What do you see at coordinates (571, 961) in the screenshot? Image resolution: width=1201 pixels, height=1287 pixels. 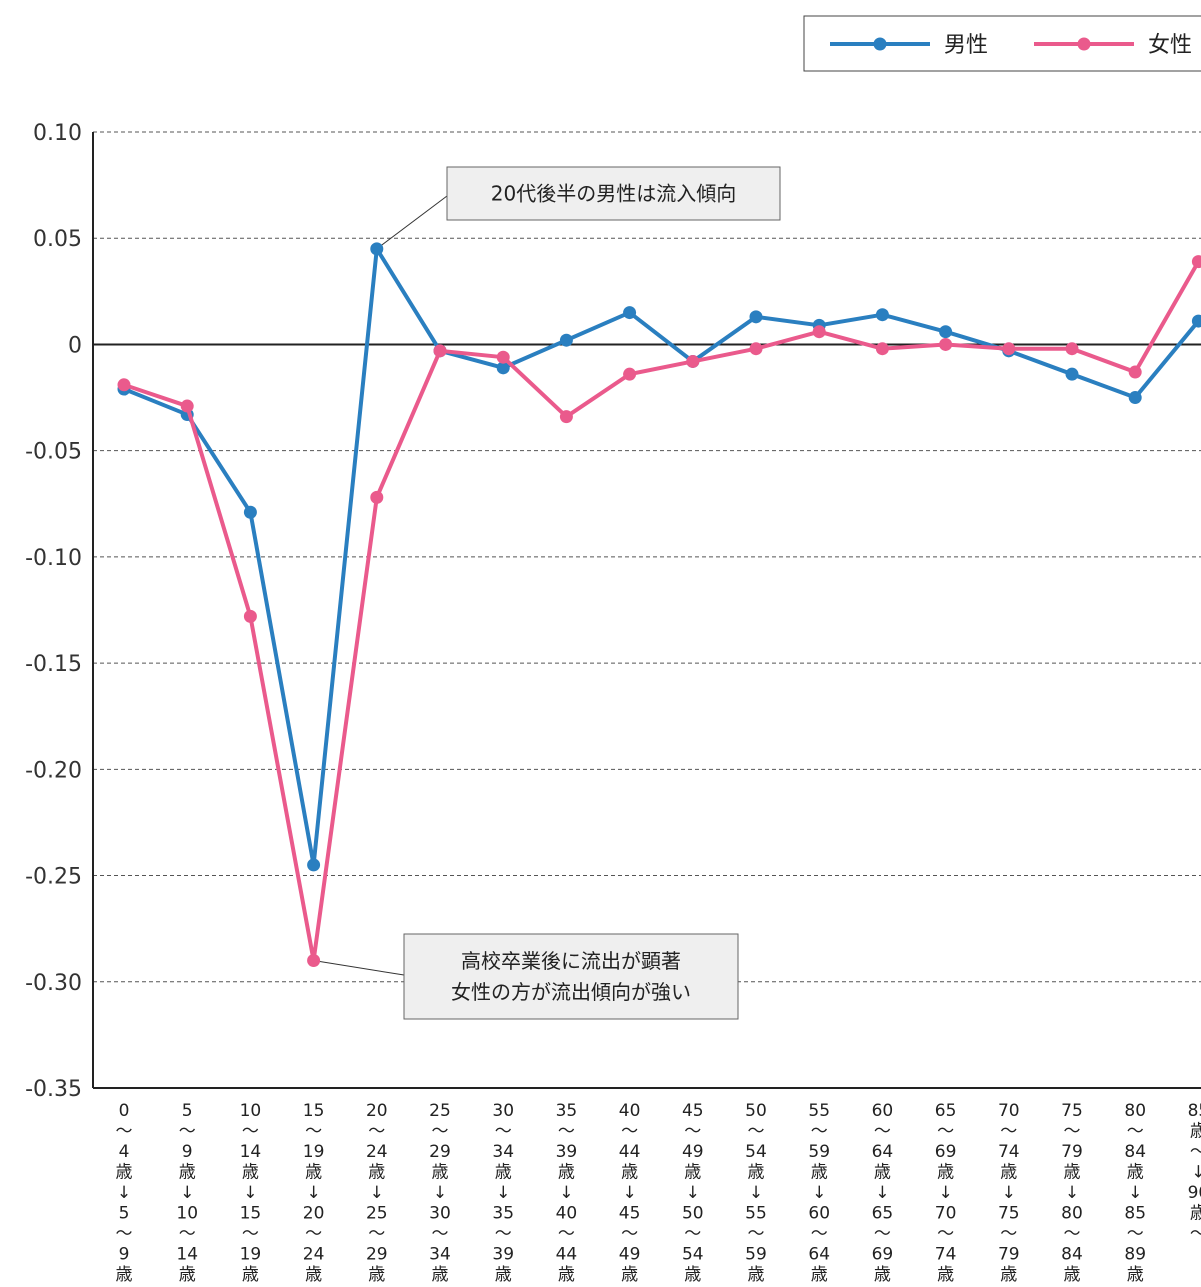 I see `callout-text: 高校卒業後に流出が顕著` at bounding box center [571, 961].